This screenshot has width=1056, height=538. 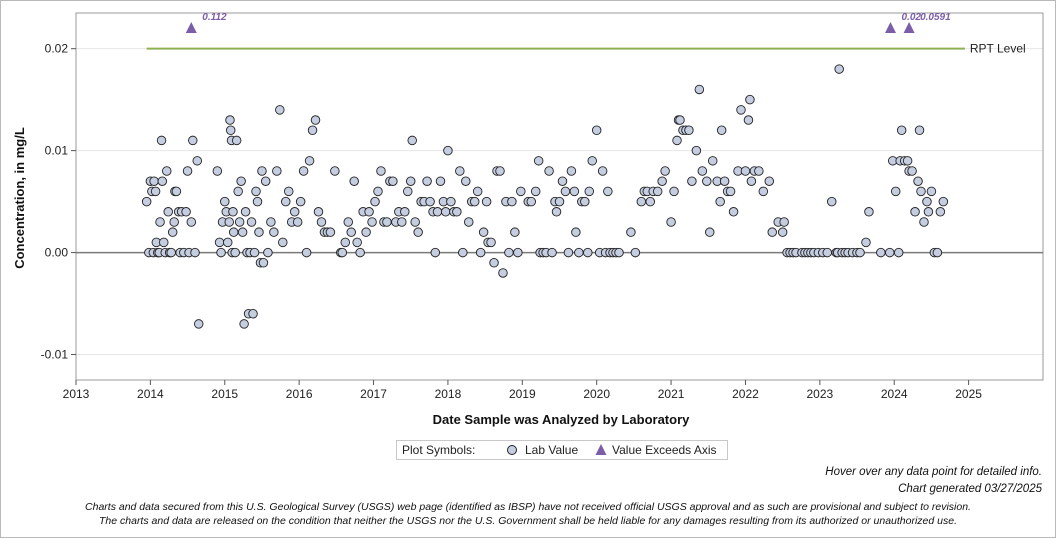 I want to click on x-tick-label: 2020, so click(x=596, y=394).